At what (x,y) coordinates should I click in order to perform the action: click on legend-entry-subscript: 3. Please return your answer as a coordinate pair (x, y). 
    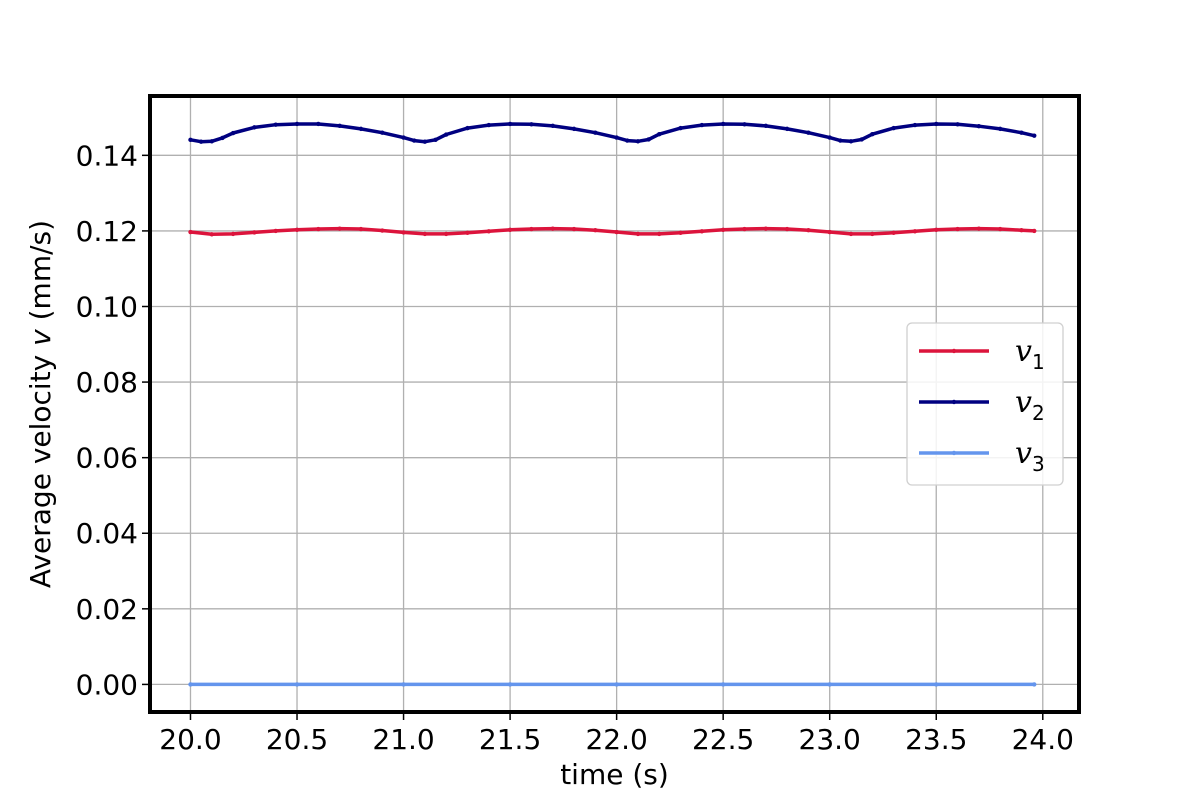
    Looking at the image, I should click on (1038, 464).